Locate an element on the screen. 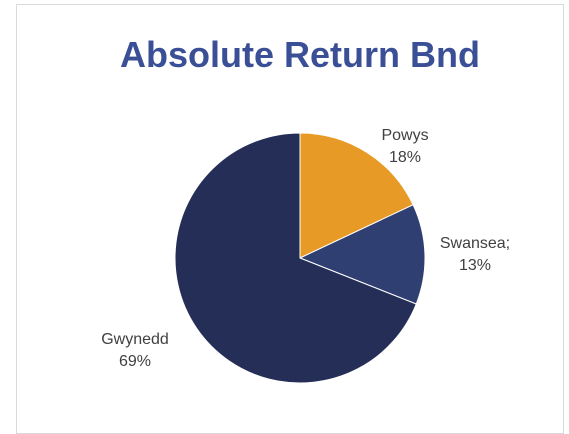 Image resolution: width=569 pixels, height=434 pixels. pie-slice-powys is located at coordinates (356, 195).